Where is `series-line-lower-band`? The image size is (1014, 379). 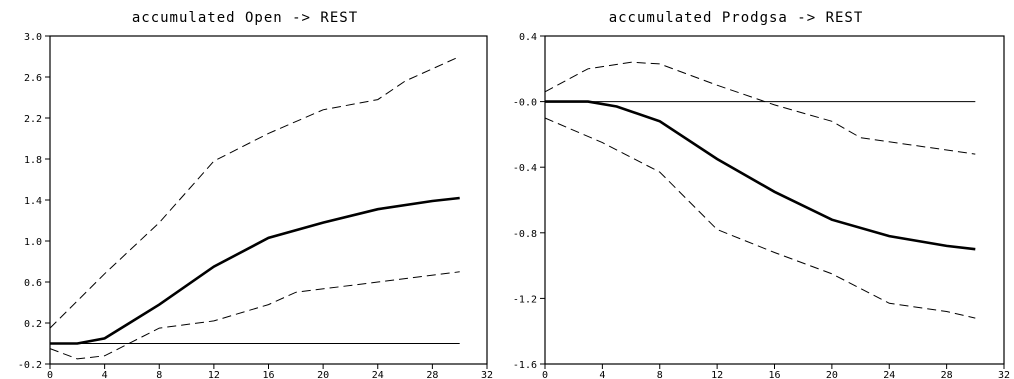 series-line-lower-band is located at coordinates (254, 315).